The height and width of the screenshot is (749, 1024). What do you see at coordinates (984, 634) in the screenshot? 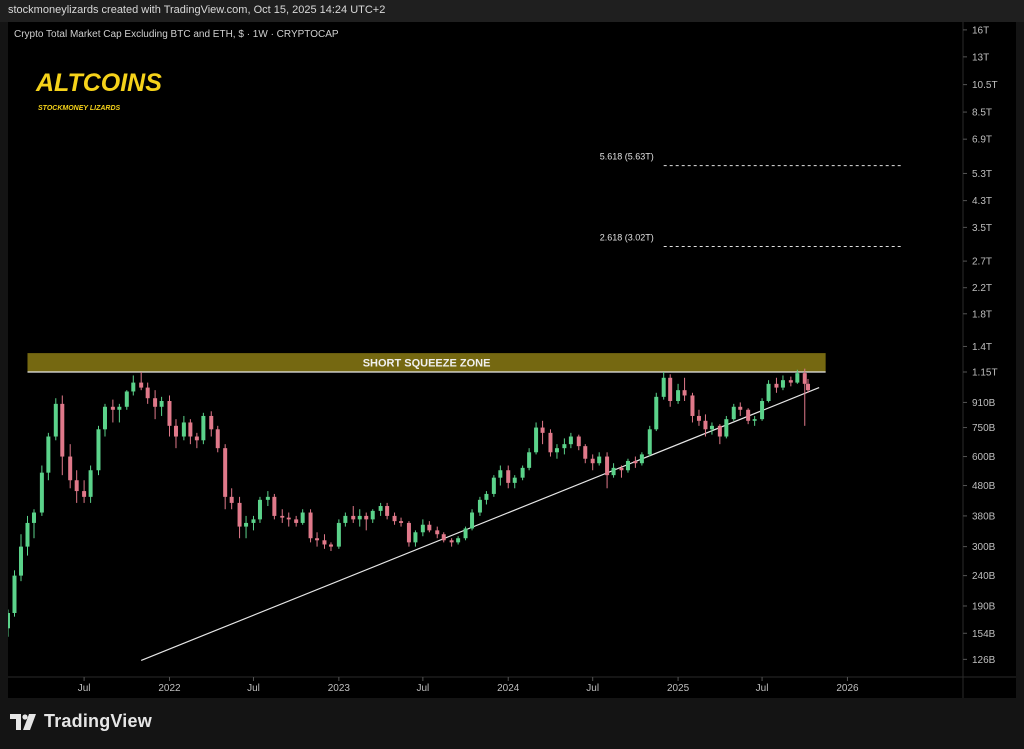
I see `y-tick-label: 154B` at bounding box center [984, 634].